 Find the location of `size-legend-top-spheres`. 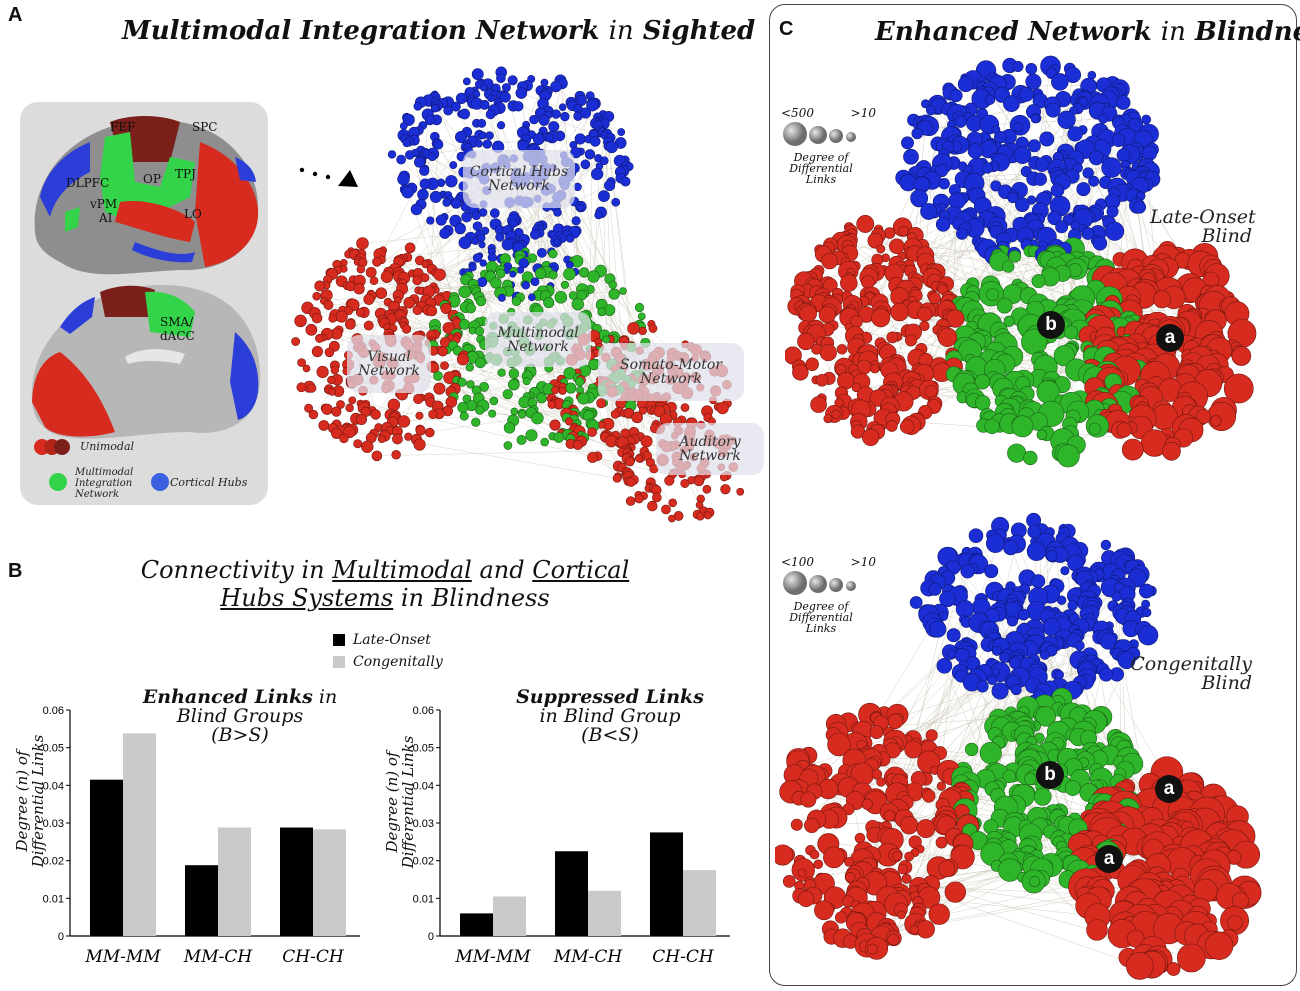

size-legend-top-spheres is located at coordinates (819, 134).